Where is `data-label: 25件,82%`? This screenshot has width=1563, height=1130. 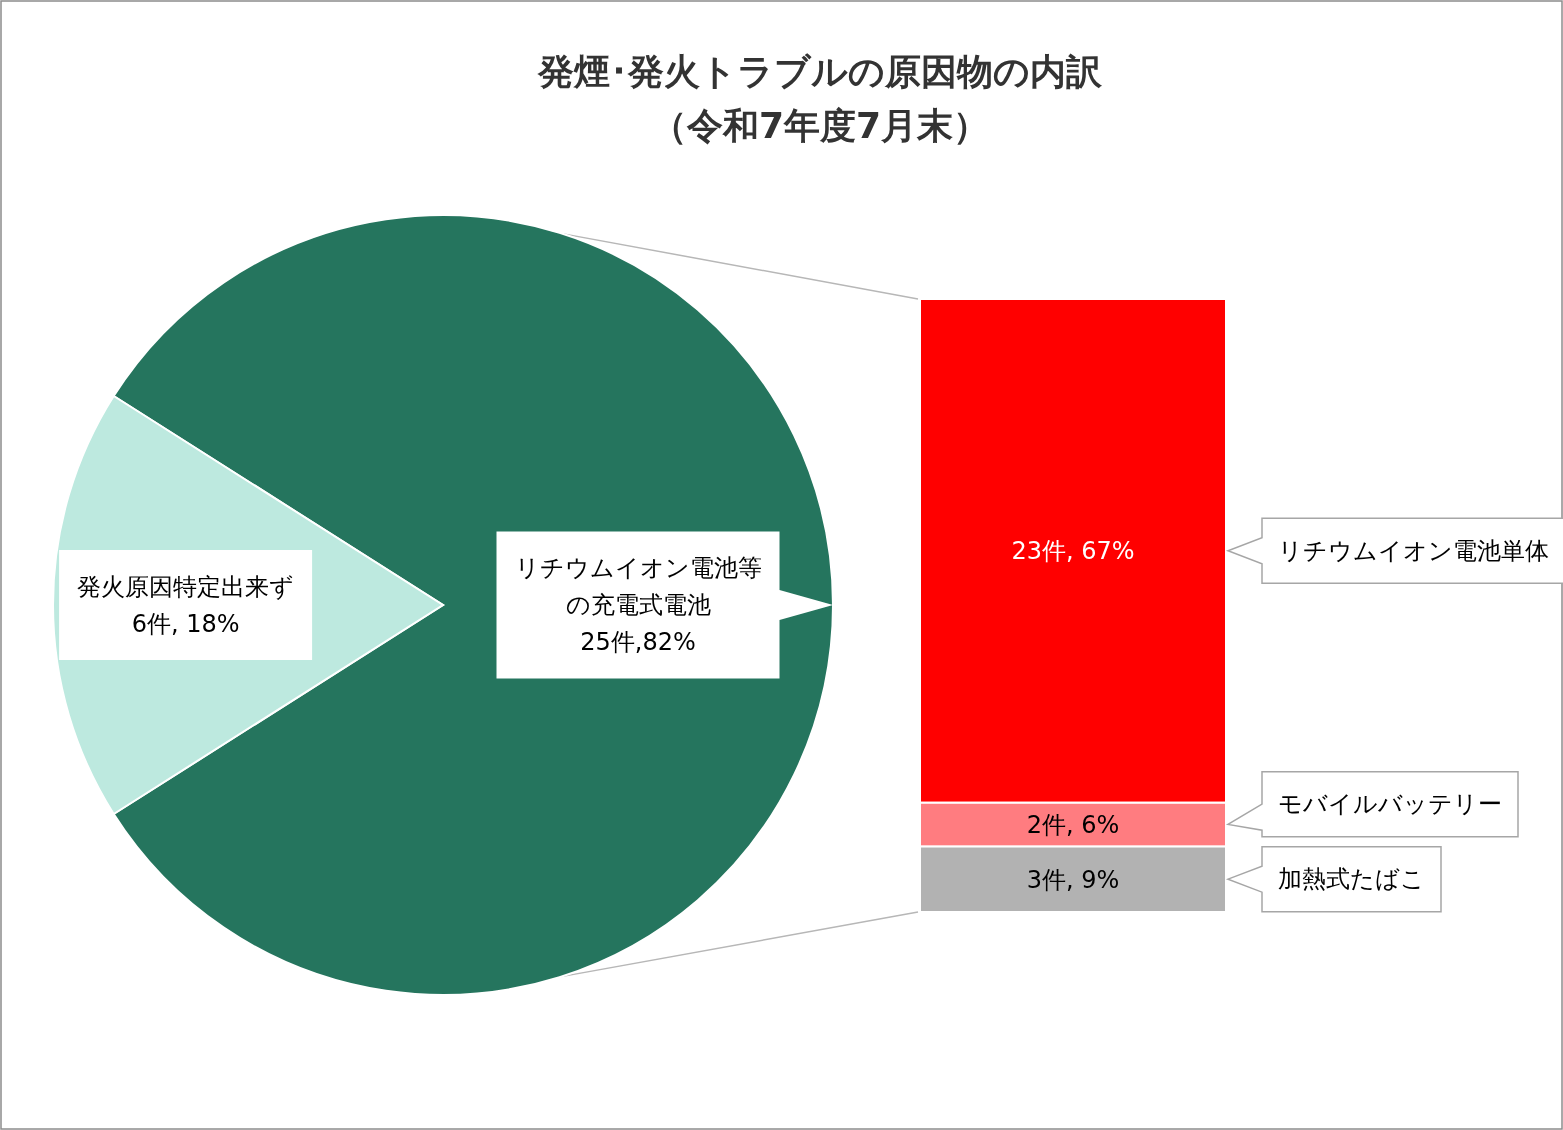
data-label: 25件,82% is located at coordinates (638, 642).